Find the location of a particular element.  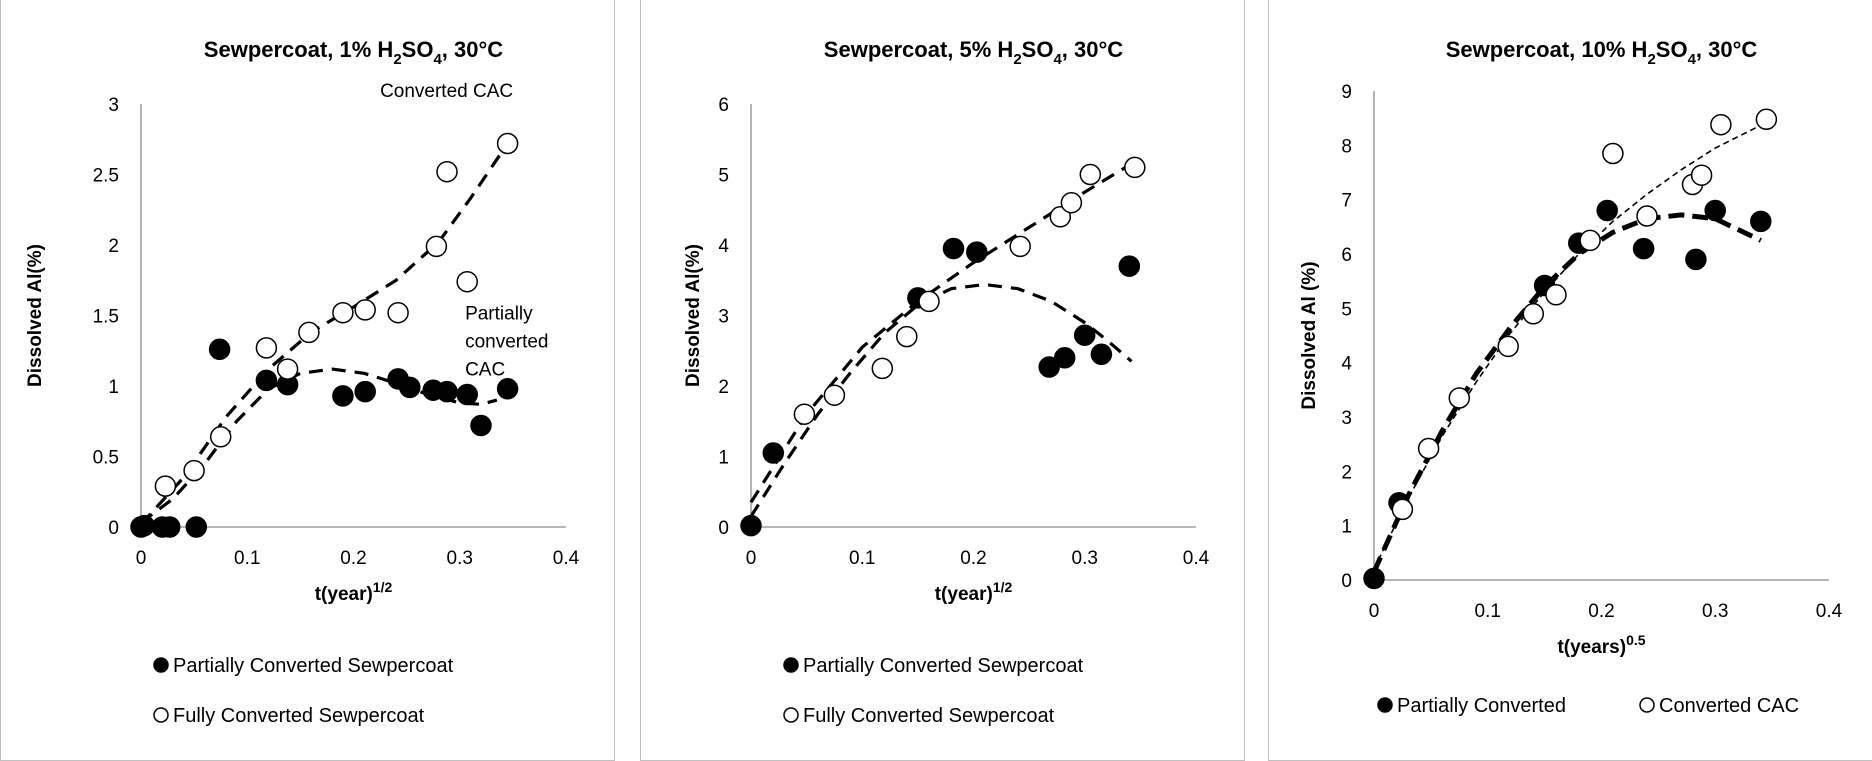

chart1-annotation-2: Partially converted CAC is located at coordinates (506, 342).